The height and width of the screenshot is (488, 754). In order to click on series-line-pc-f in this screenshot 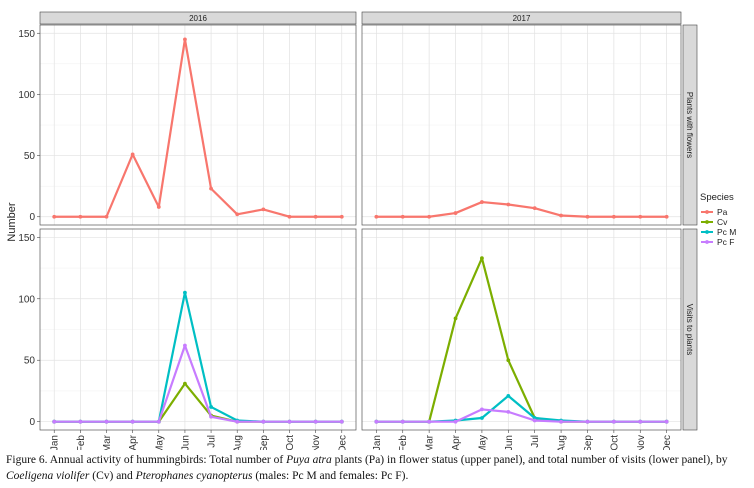, I will do `click(198, 383)`.